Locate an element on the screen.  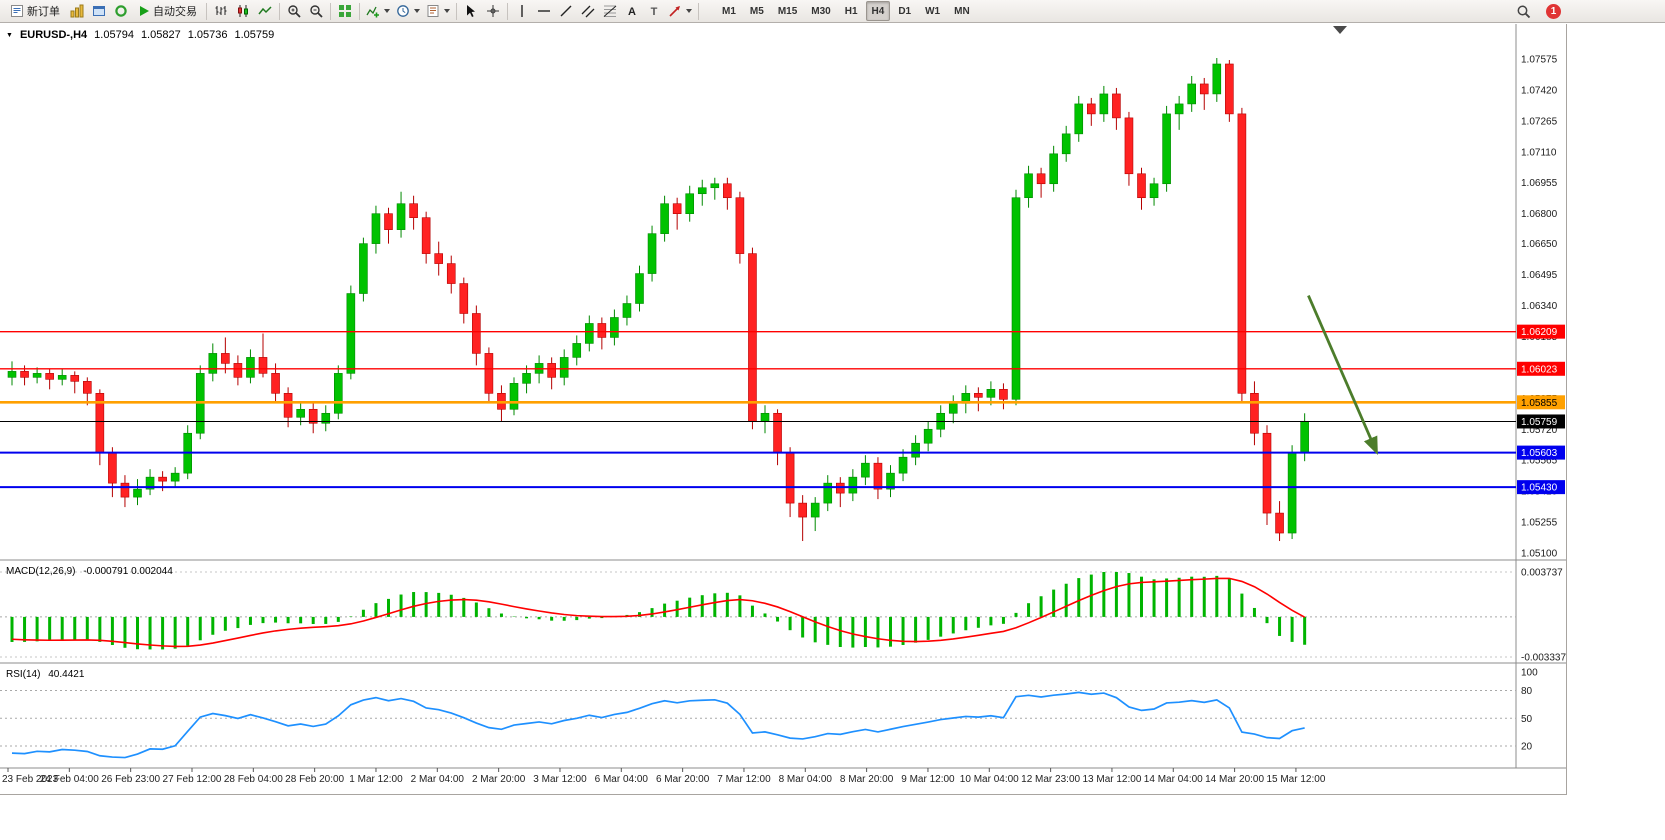
periods-button is located at coordinates (408, 11).